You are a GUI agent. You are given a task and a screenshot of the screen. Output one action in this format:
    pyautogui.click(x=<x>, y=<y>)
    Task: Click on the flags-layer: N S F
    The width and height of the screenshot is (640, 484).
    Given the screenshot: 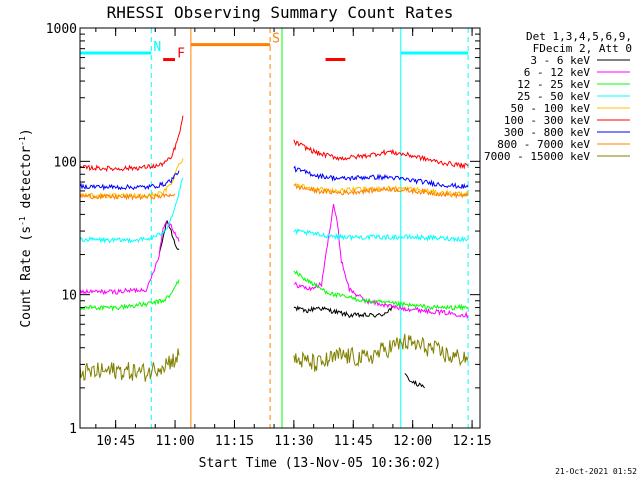 What is the action you would take?
    pyautogui.click(x=274, y=47)
    